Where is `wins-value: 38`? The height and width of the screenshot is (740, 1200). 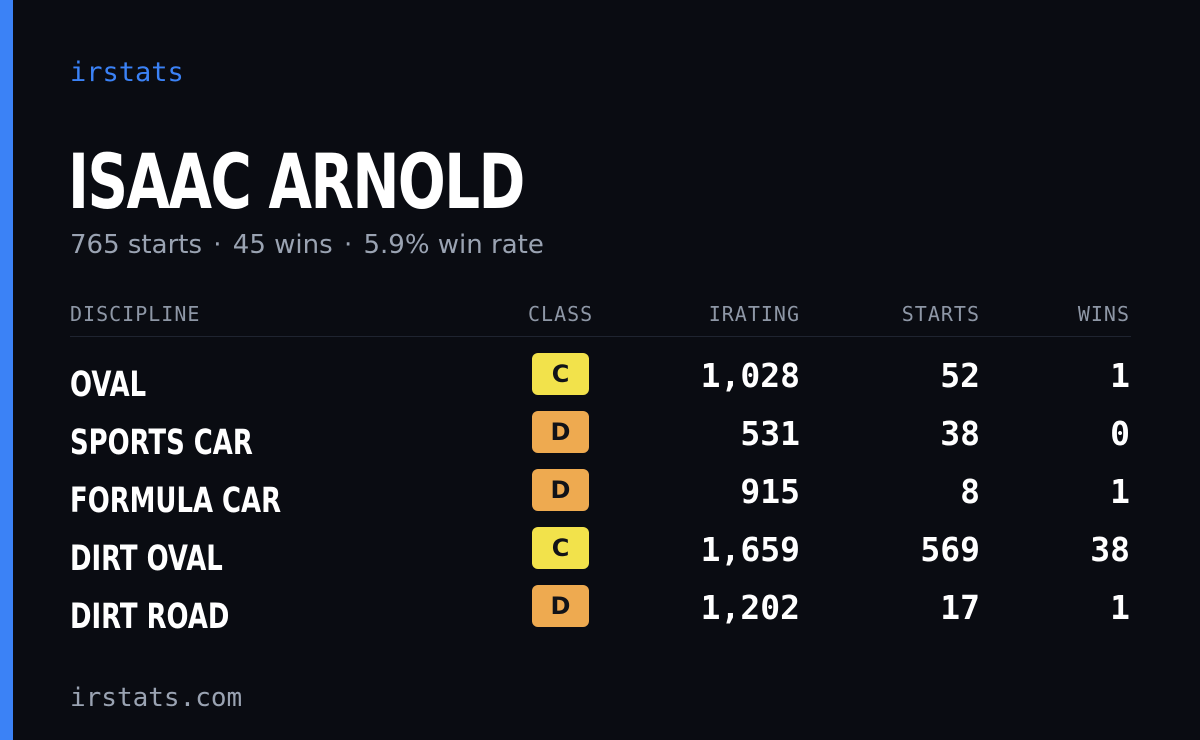
wins-value: 38 is located at coordinates (1110, 549).